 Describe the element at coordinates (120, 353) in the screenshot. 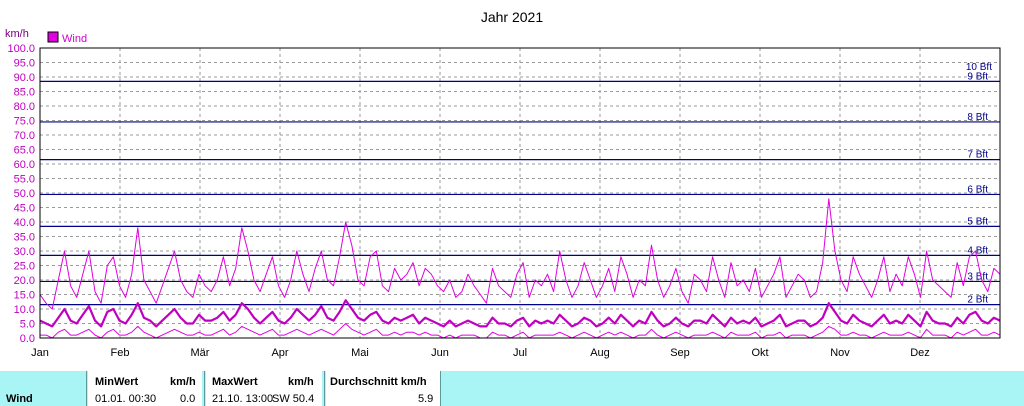

I see `x-tick-label: Feb` at that location.